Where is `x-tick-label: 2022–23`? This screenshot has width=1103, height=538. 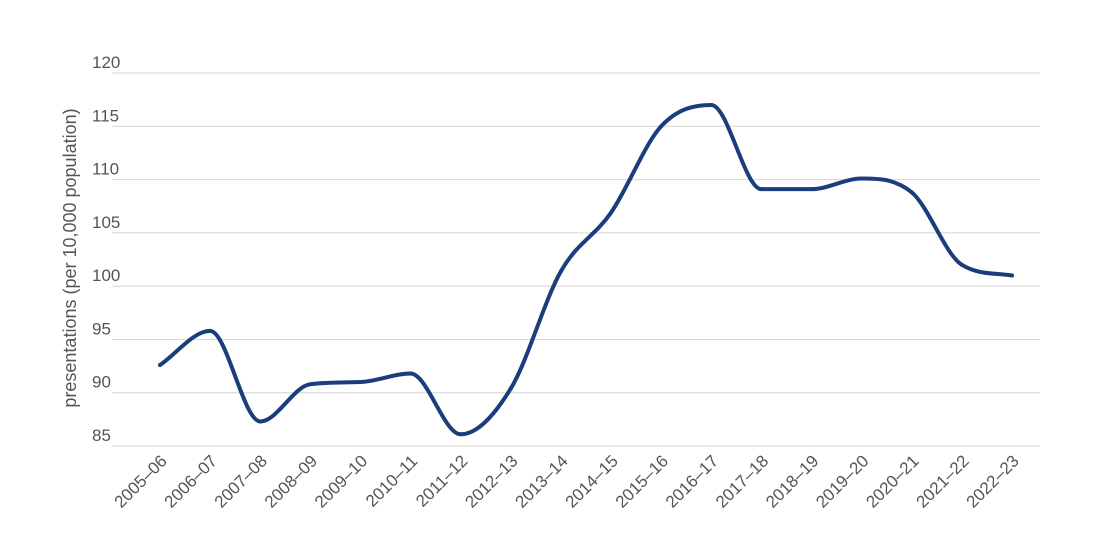 x-tick-label: 2022–23 is located at coordinates (993, 481).